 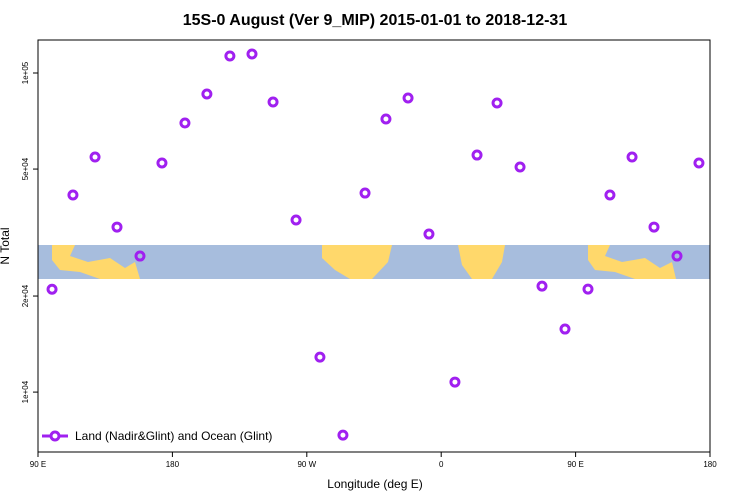 I want to click on x-tick-label: 90 W, so click(x=306, y=464).